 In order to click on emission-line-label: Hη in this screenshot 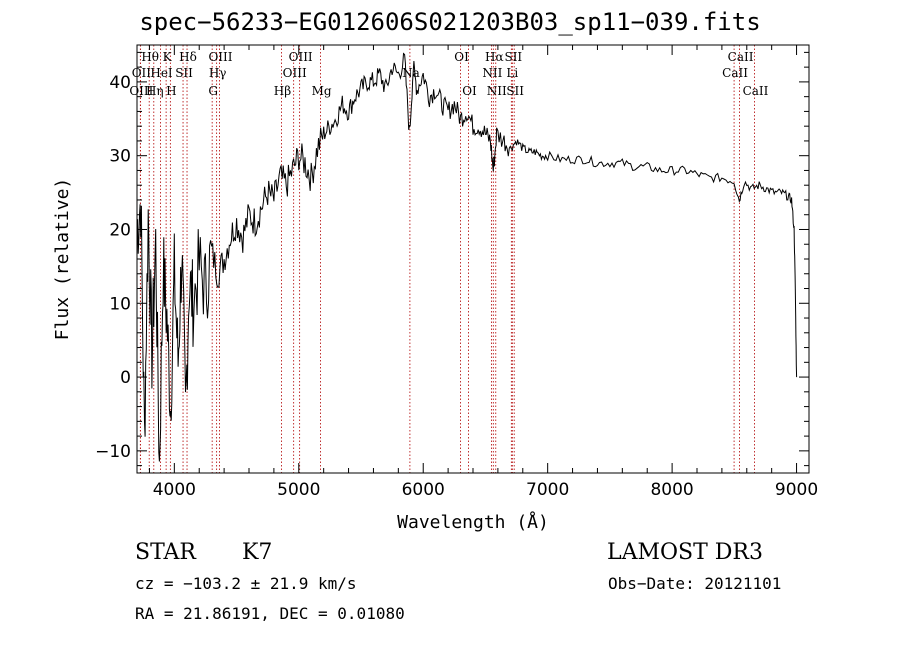, I will do `click(155, 91)`.